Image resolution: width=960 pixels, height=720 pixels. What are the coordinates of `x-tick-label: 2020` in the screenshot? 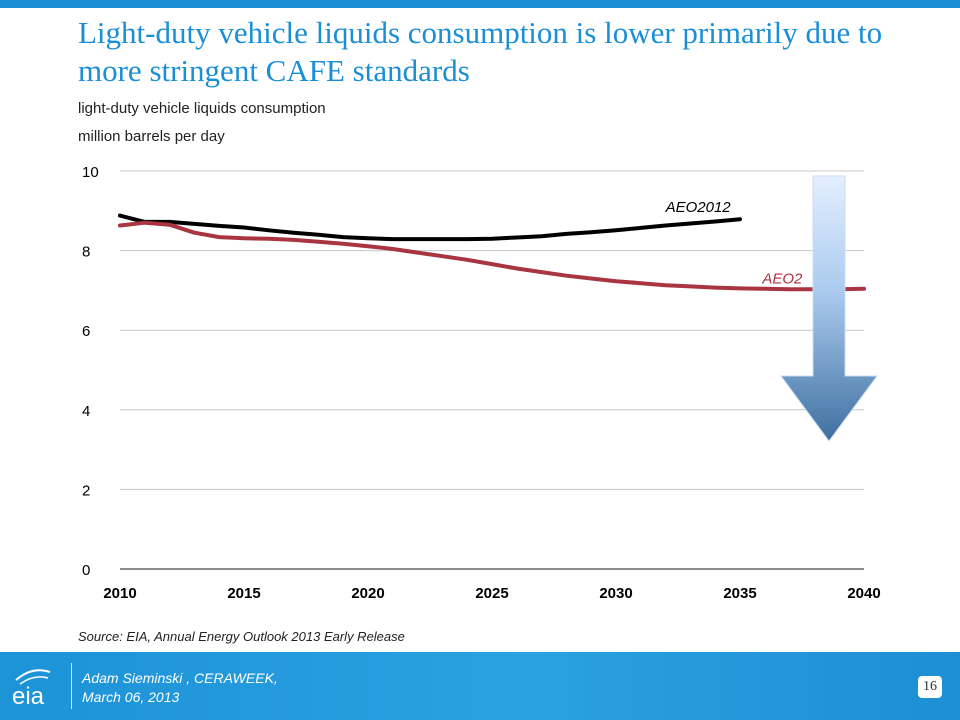 It's located at (367, 593).